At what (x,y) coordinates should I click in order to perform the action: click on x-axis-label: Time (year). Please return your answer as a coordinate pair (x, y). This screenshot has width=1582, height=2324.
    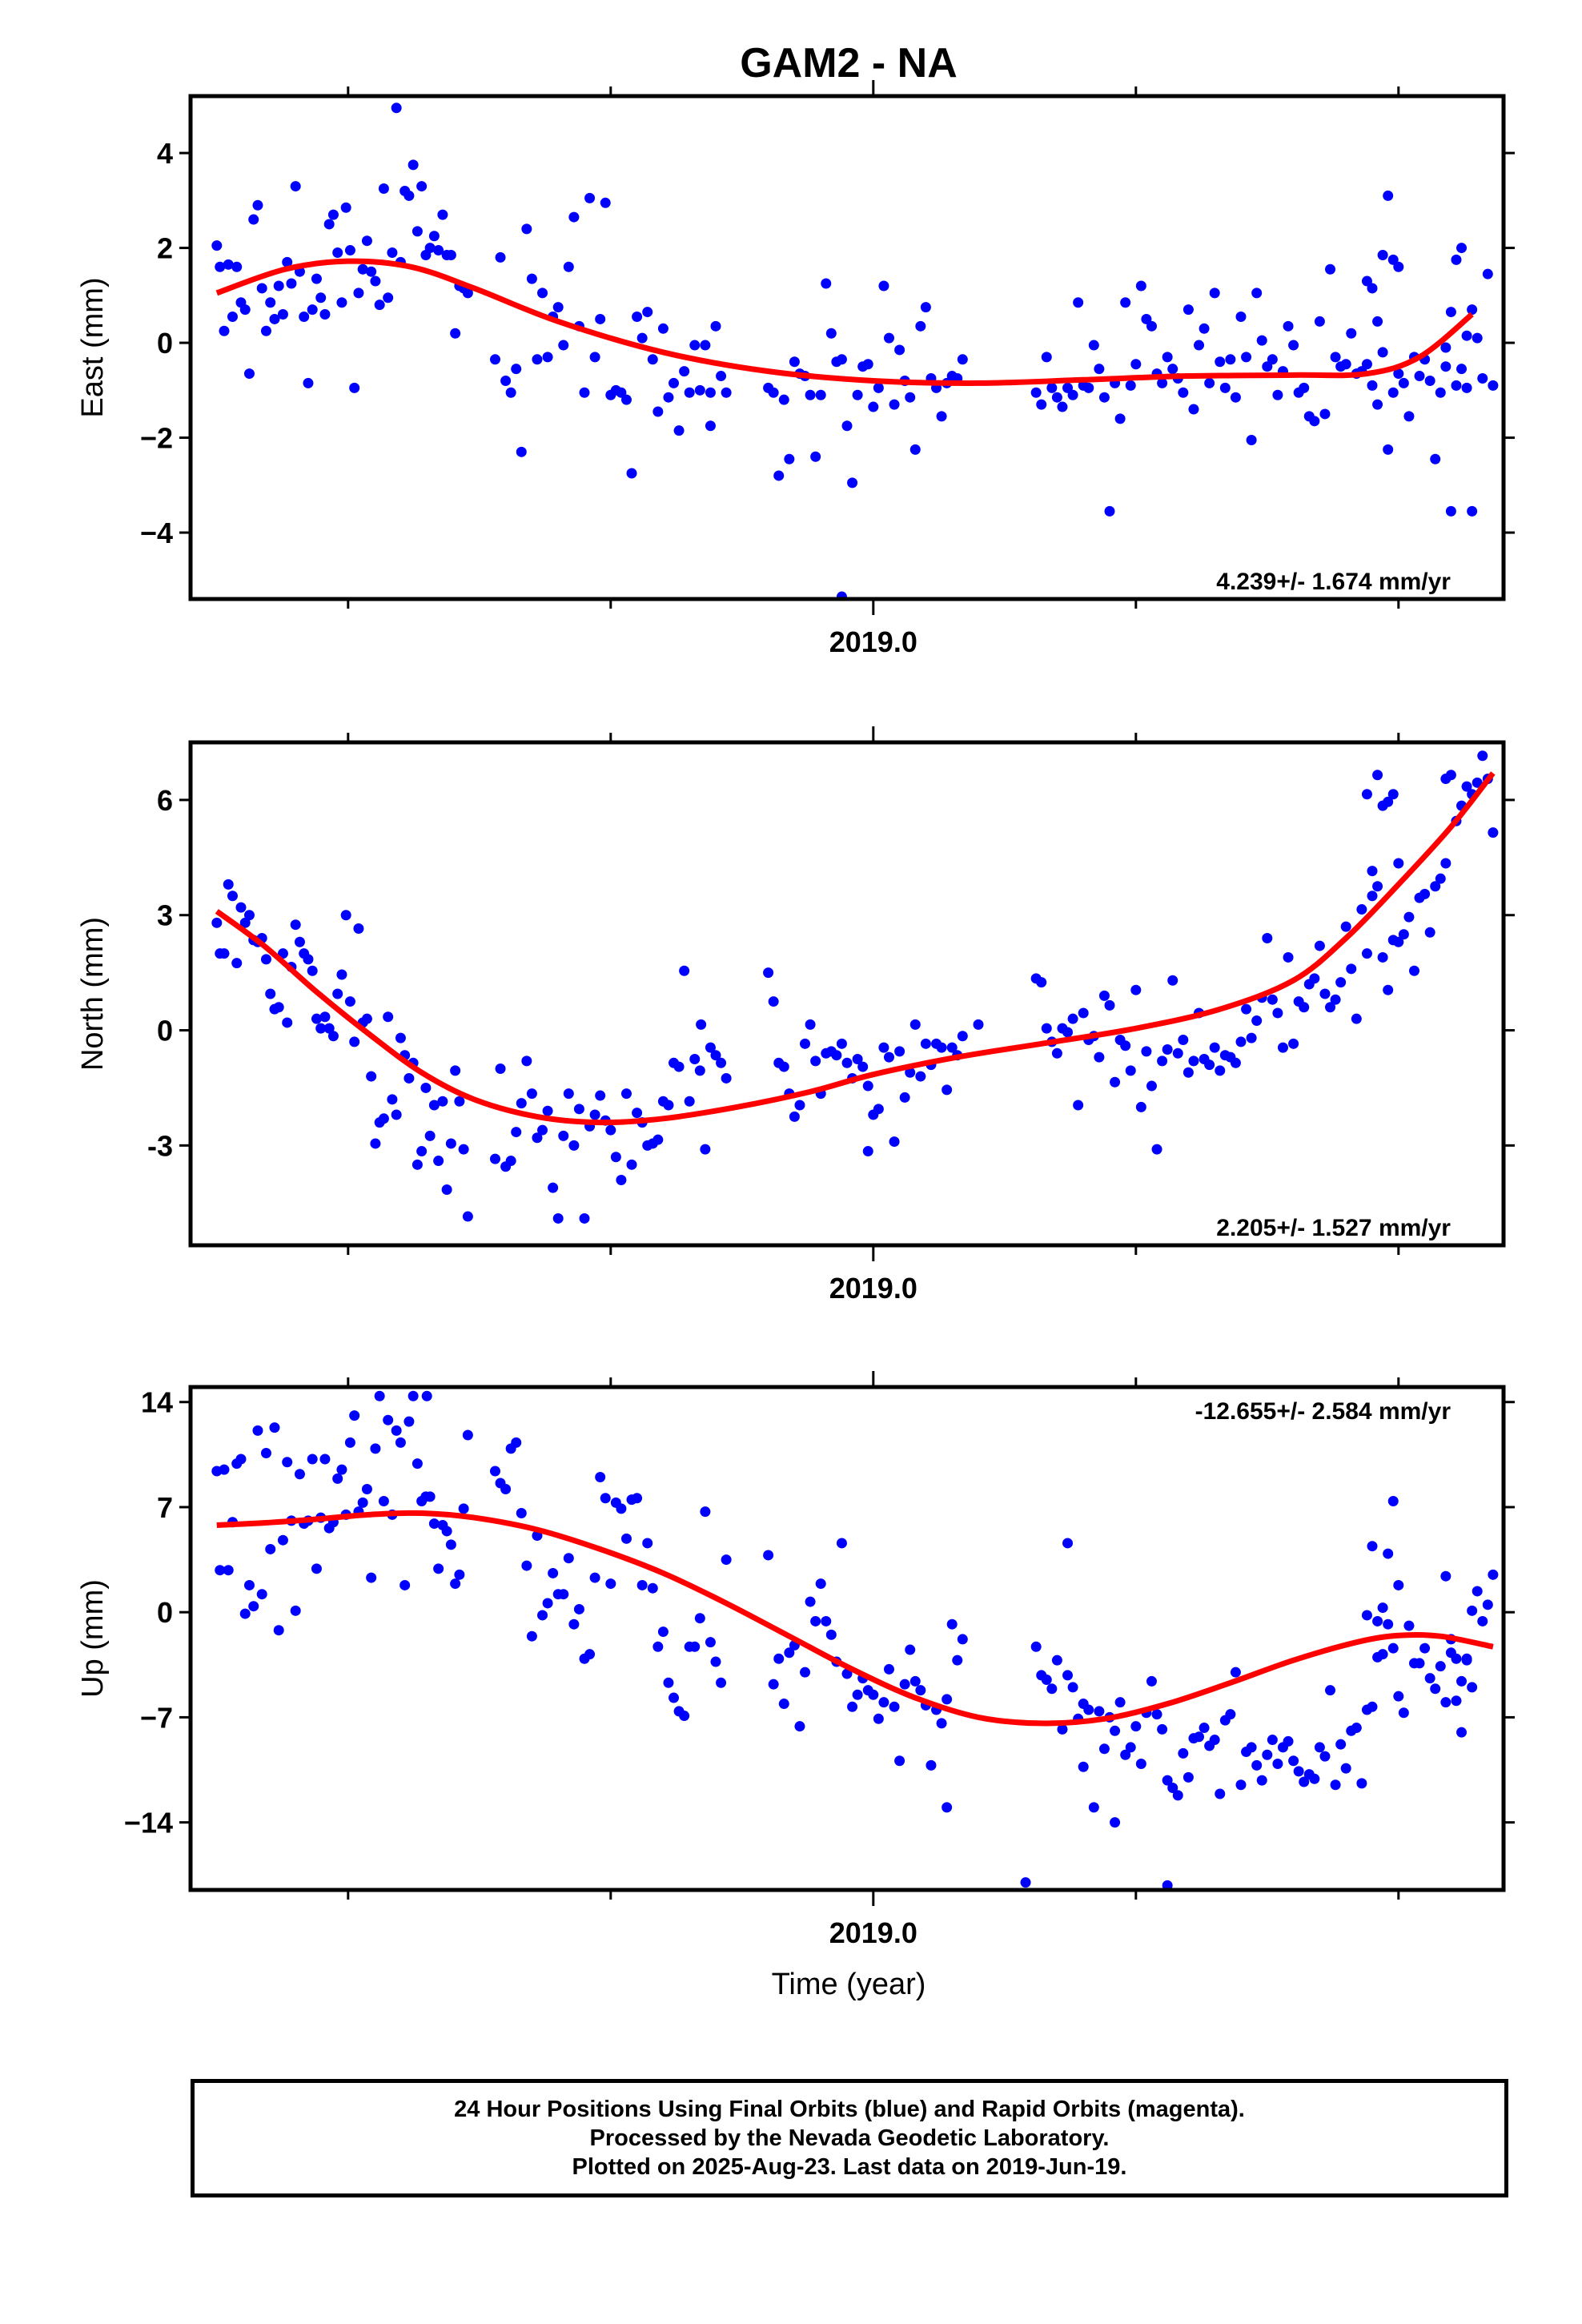
    Looking at the image, I should click on (849, 1984).